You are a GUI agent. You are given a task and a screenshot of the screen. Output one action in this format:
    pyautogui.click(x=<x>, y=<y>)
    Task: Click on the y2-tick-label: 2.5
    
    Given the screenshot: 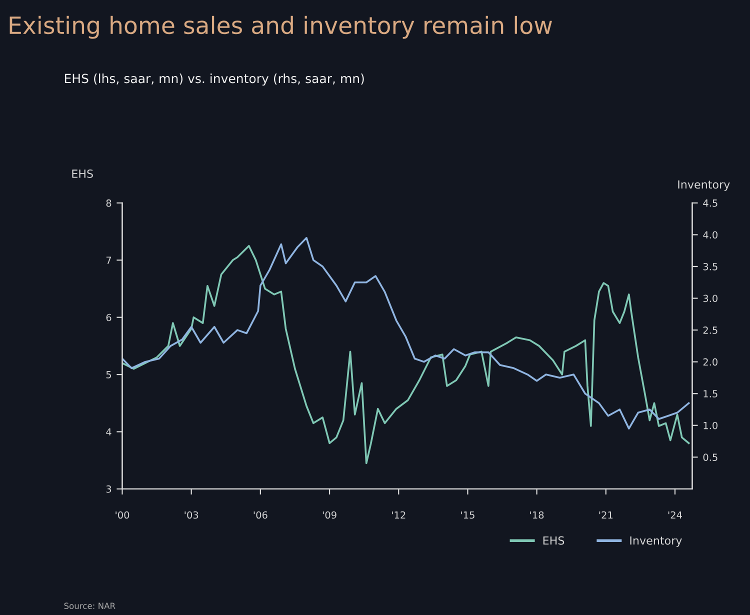 What is the action you would take?
    pyautogui.click(x=710, y=330)
    